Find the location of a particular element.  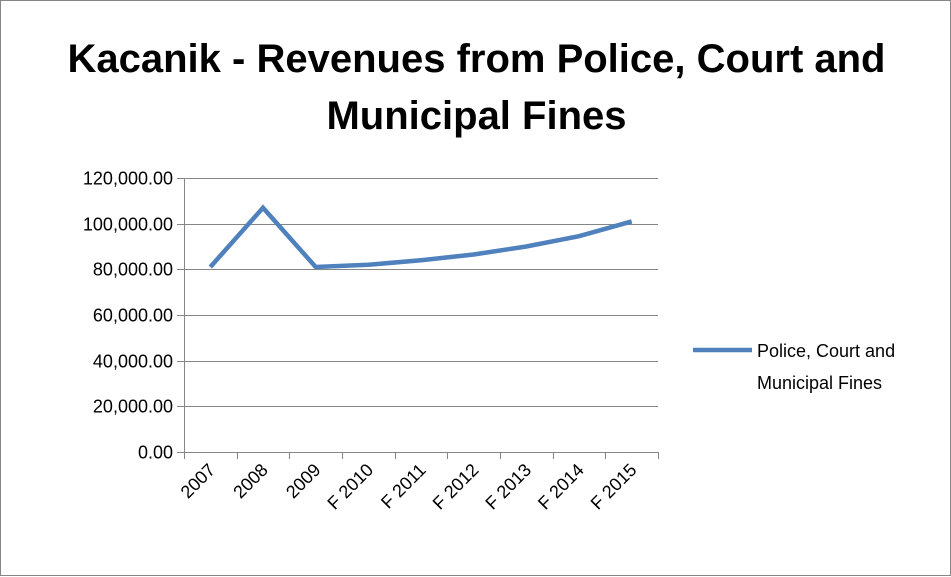

x-tick-label: 2009 is located at coordinates (303, 481).